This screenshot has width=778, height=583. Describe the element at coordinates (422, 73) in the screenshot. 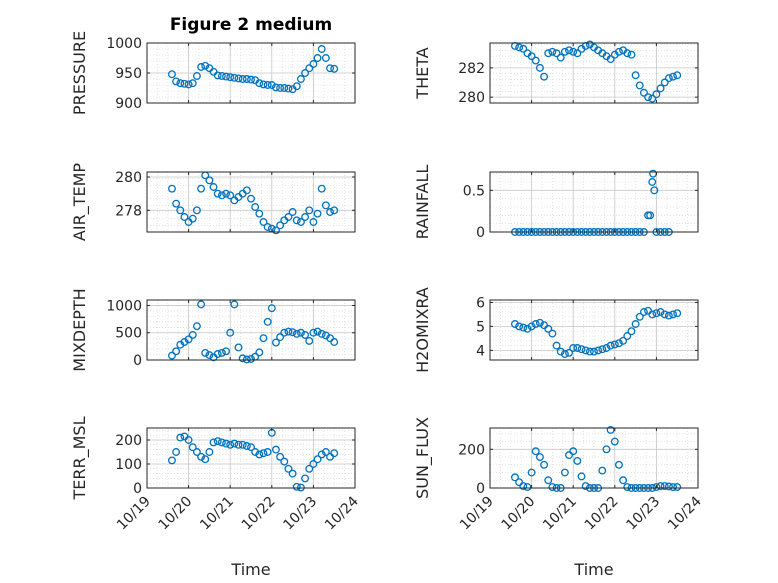

I see `y-axis-label: THETA` at that location.